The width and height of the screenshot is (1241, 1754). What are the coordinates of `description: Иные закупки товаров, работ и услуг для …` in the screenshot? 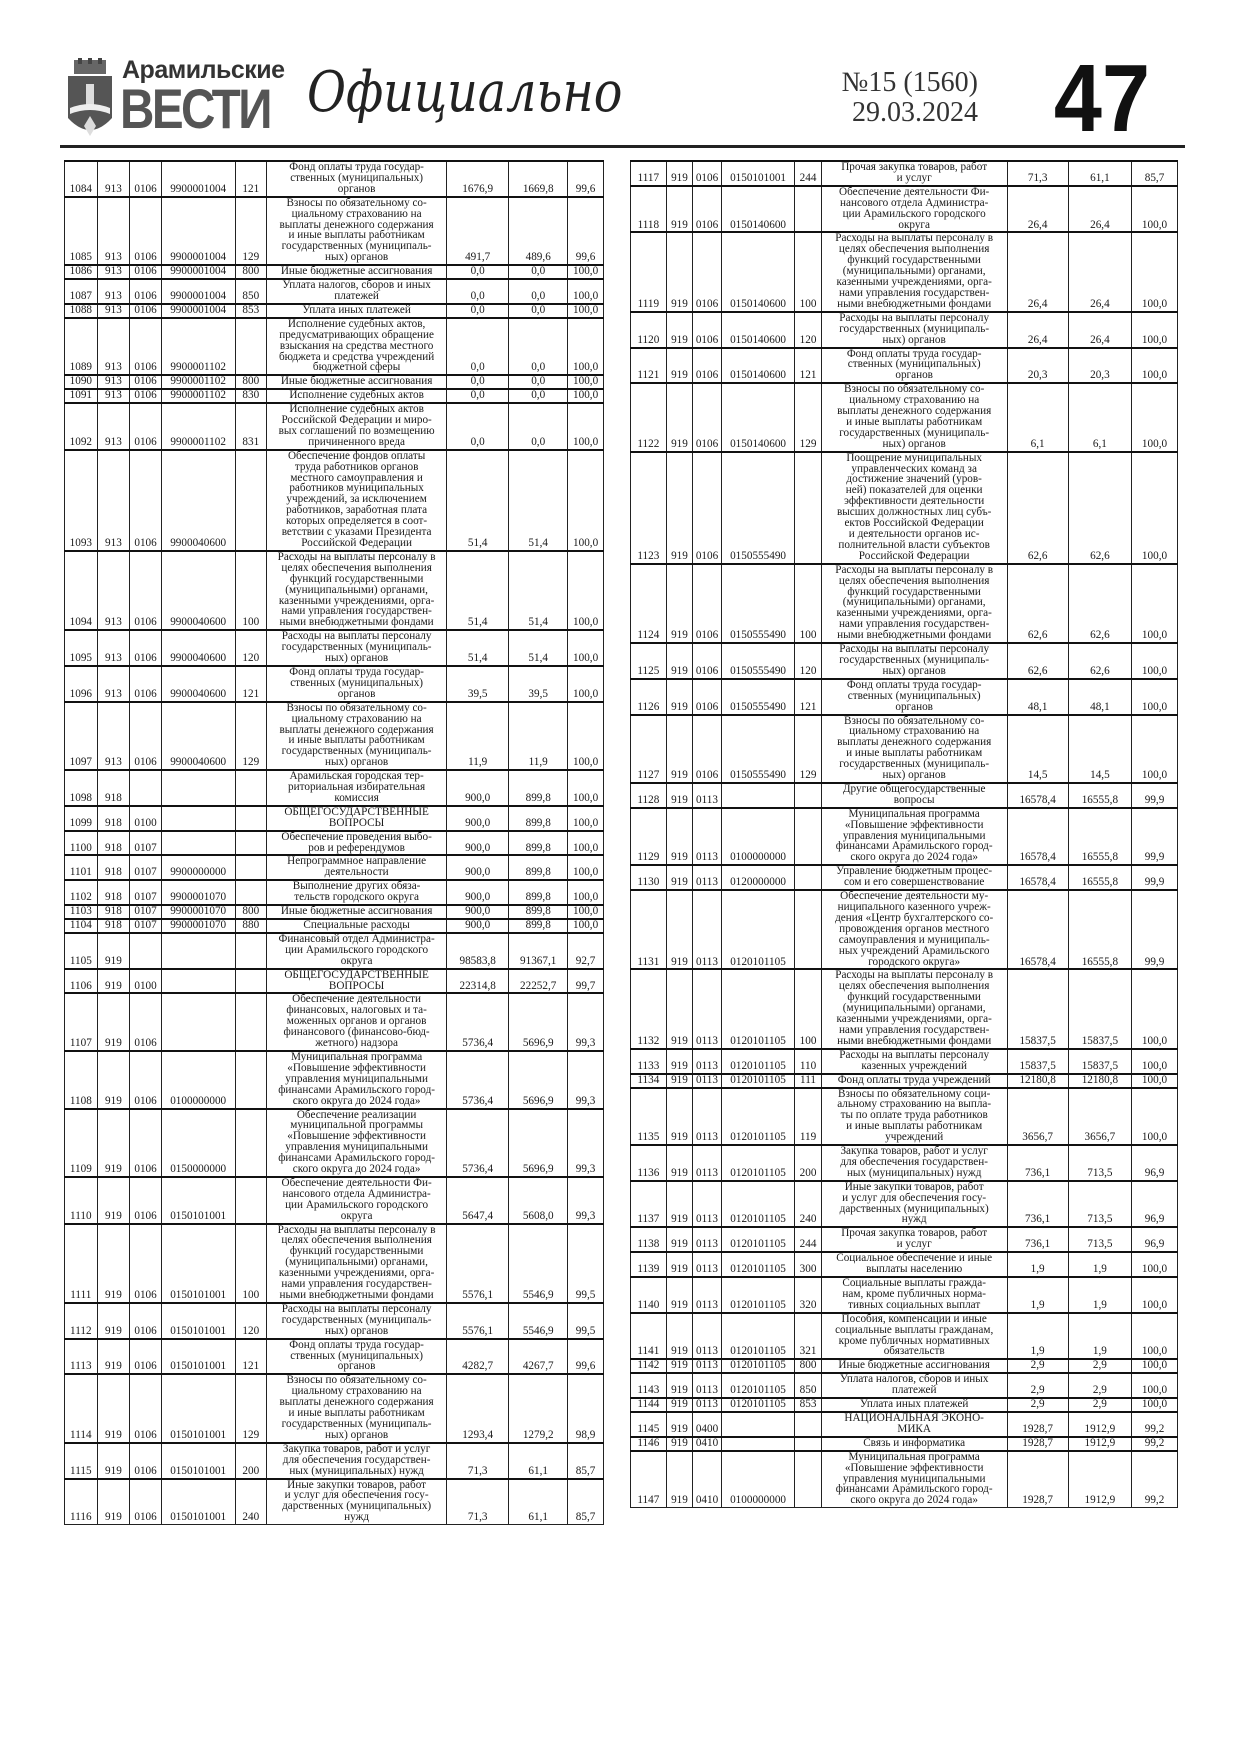 It's located at (914, 1204).